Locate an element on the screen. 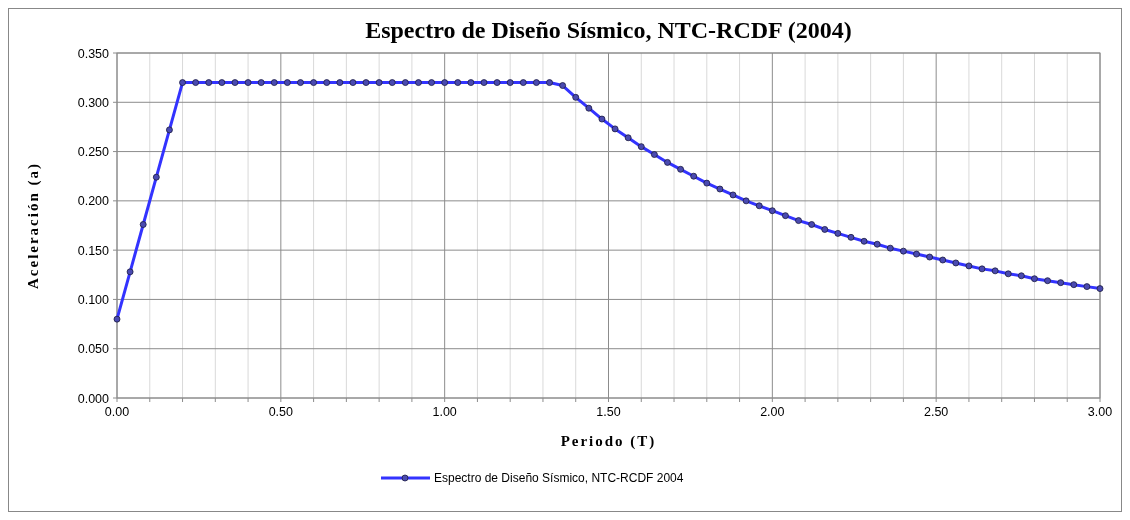 The image size is (1130, 520). y-tick-label: 0.000 is located at coordinates (93, 398).